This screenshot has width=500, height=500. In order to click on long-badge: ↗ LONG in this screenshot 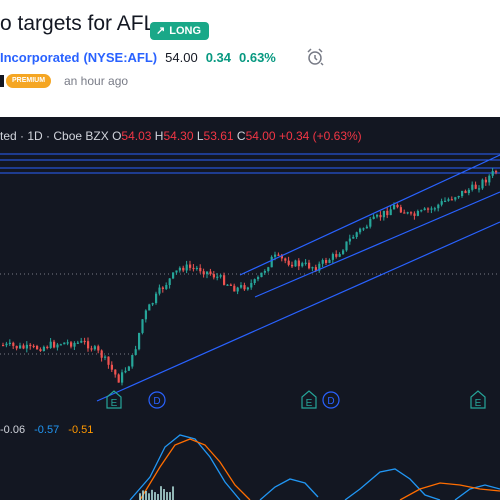, I will do `click(179, 31)`.